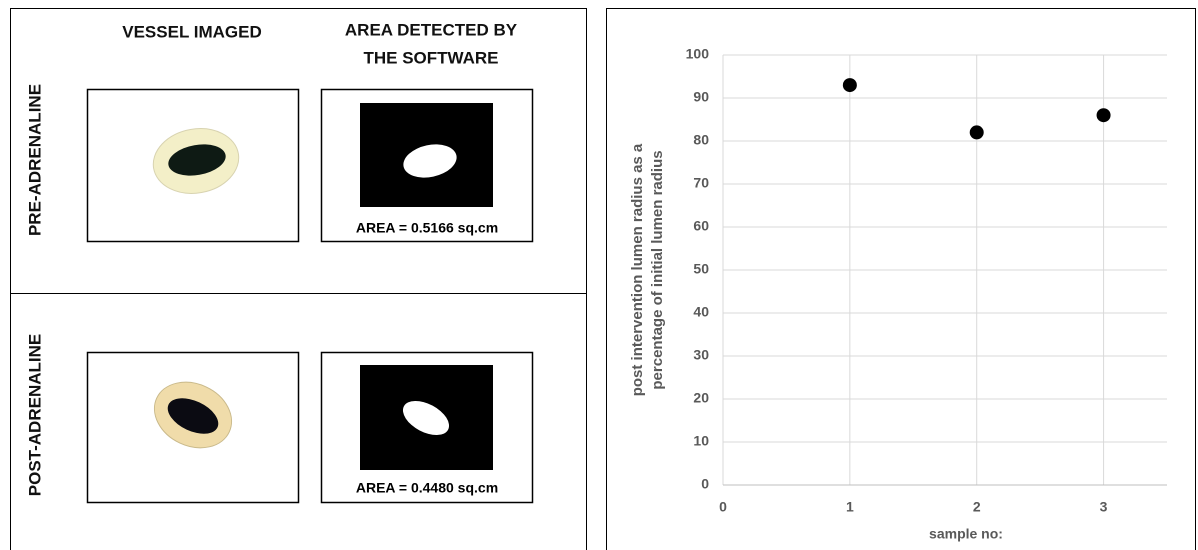 Image resolution: width=1198 pixels, height=550 pixels. What do you see at coordinates (701, 183) in the screenshot?
I see `y-tick-label: 70` at bounding box center [701, 183].